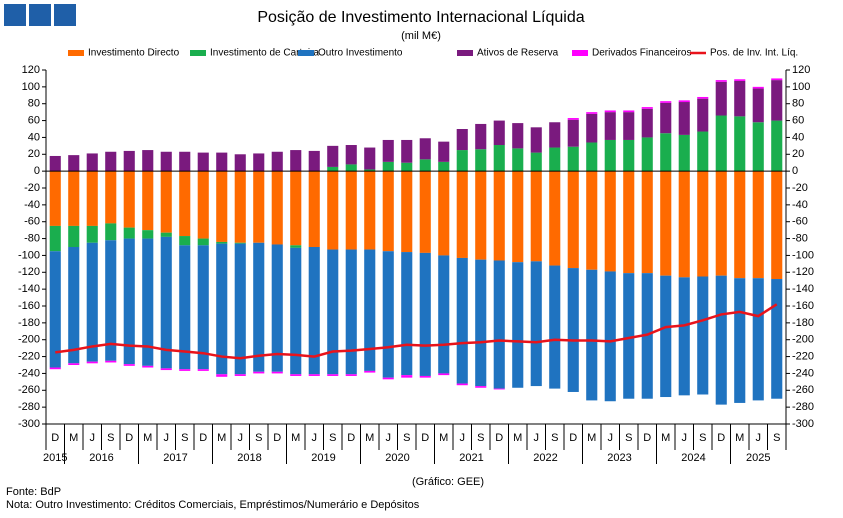 The height and width of the screenshot is (518, 843). Describe the element at coordinates (32, 238) in the screenshot. I see `y-tick-label: -80` at that location.